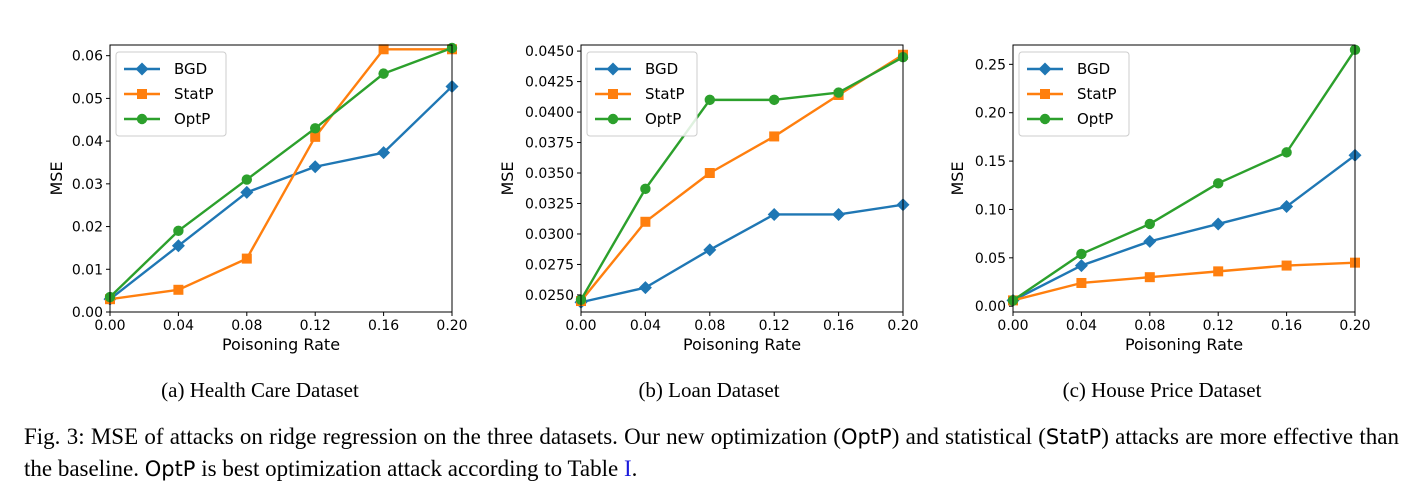 This screenshot has width=1418, height=500. I want to click on y-tick-label: 0.15, so click(990, 162).